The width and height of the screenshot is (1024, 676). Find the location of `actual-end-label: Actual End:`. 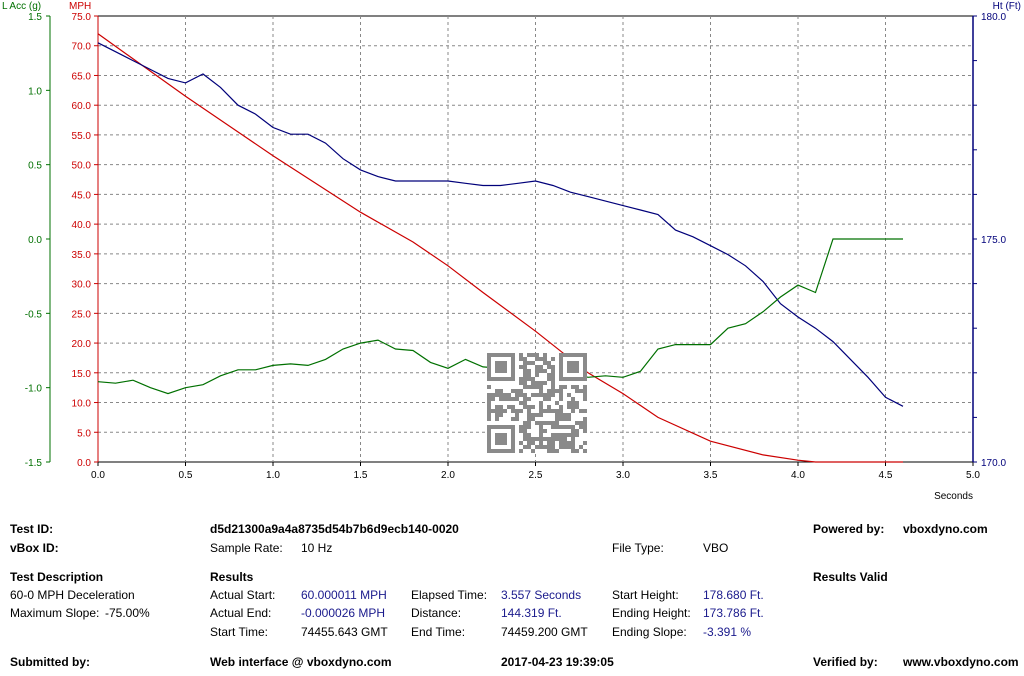

actual-end-label: Actual End: is located at coordinates (241, 613).